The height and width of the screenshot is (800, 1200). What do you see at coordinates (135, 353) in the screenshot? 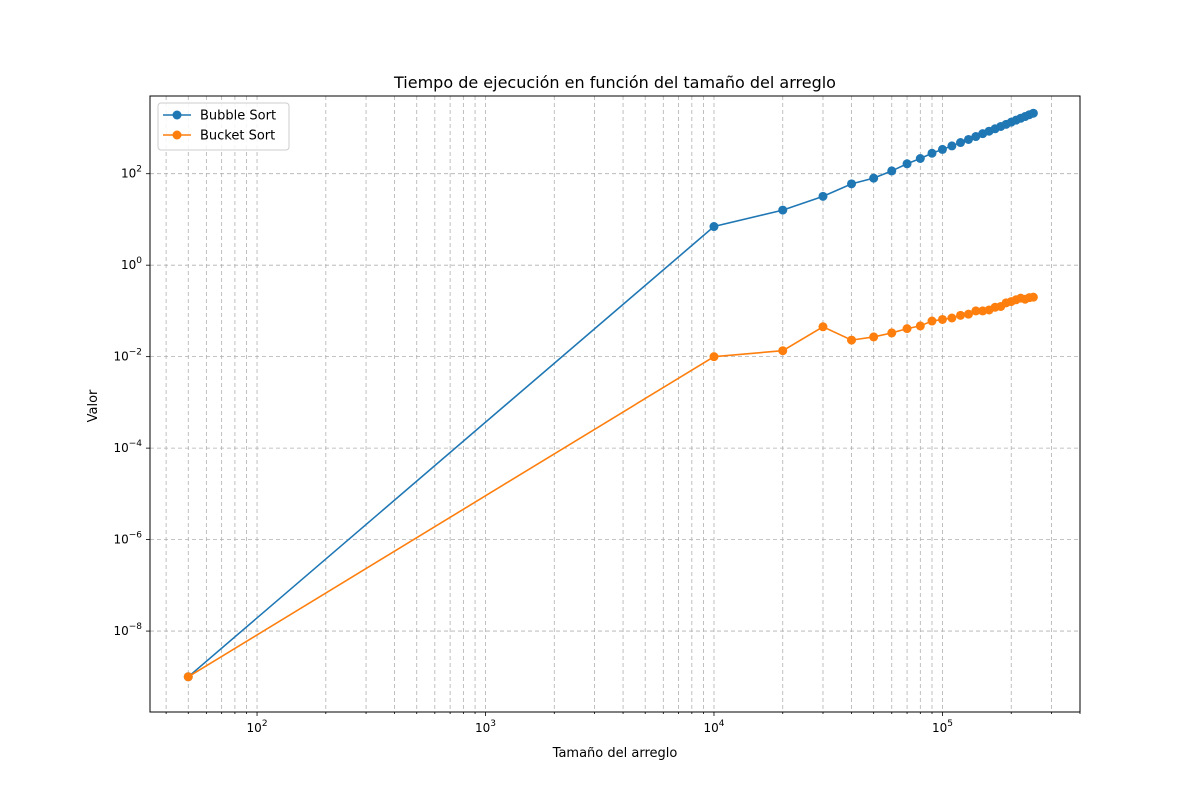
I see `y-tick-label-exponent: −2` at bounding box center [135, 353].